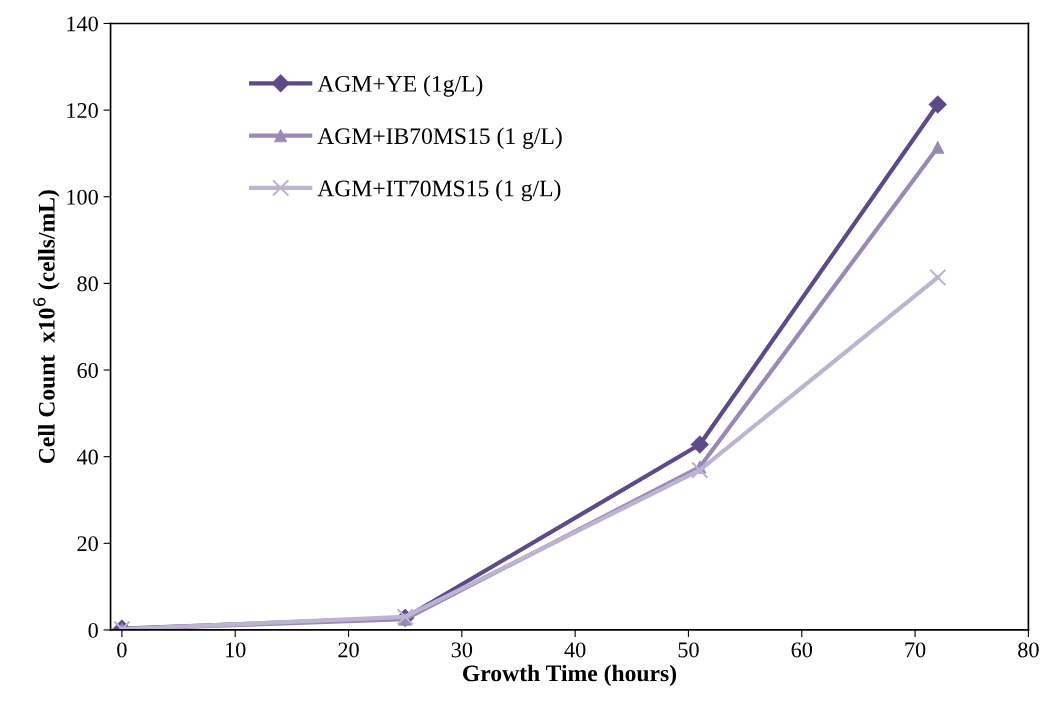 This screenshot has height=711, width=1043. What do you see at coordinates (87, 284) in the screenshot?
I see `y-tick-label: 80` at bounding box center [87, 284].